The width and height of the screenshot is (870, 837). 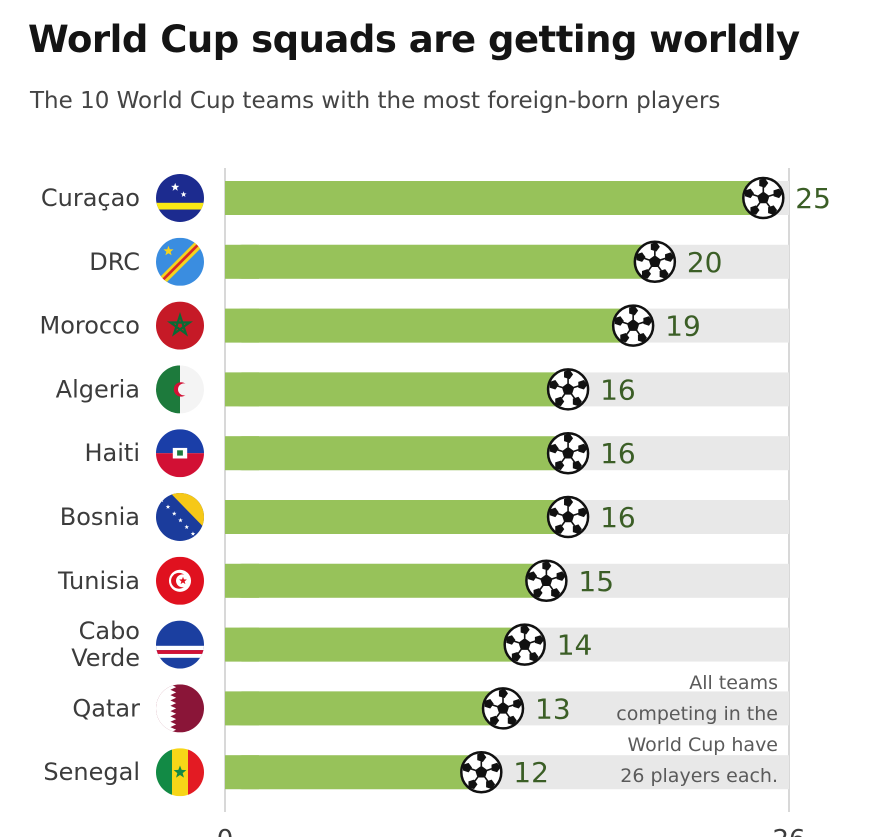 What do you see at coordinates (697, 714) in the screenshot?
I see `note-line: competing in the` at bounding box center [697, 714].